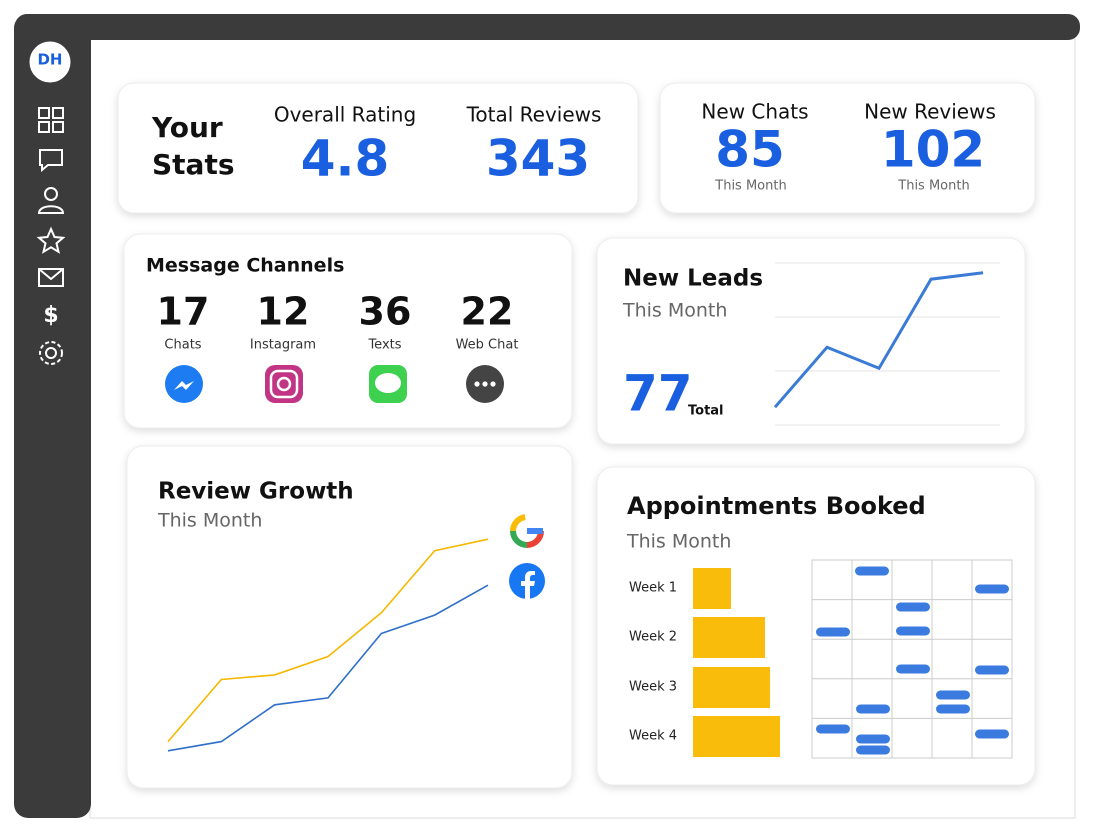 The width and height of the screenshot is (1100, 836). What do you see at coordinates (930, 112) in the screenshot?
I see `stat-label: New Reviews` at bounding box center [930, 112].